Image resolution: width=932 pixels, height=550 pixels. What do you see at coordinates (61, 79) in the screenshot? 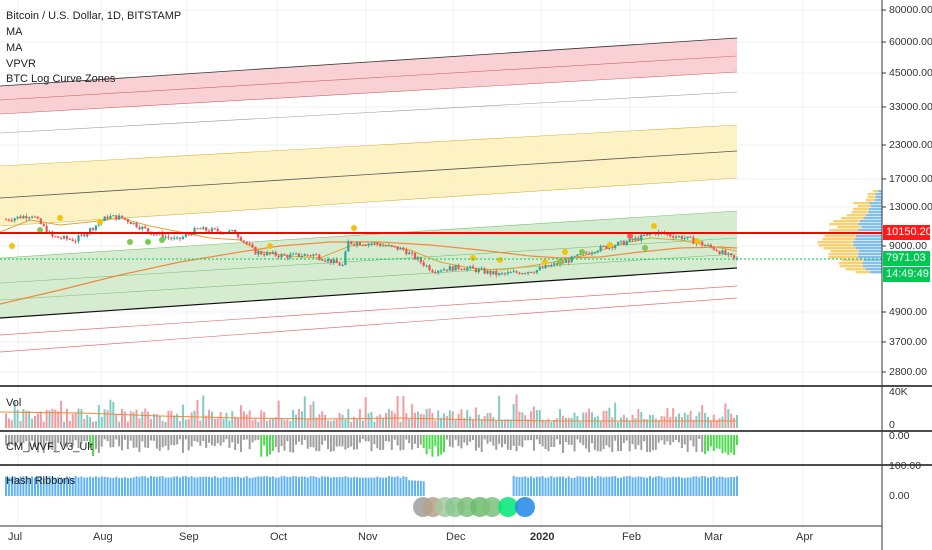
I see `indicator-log-curve-zones: BTC Log Curve Zones` at bounding box center [61, 79].